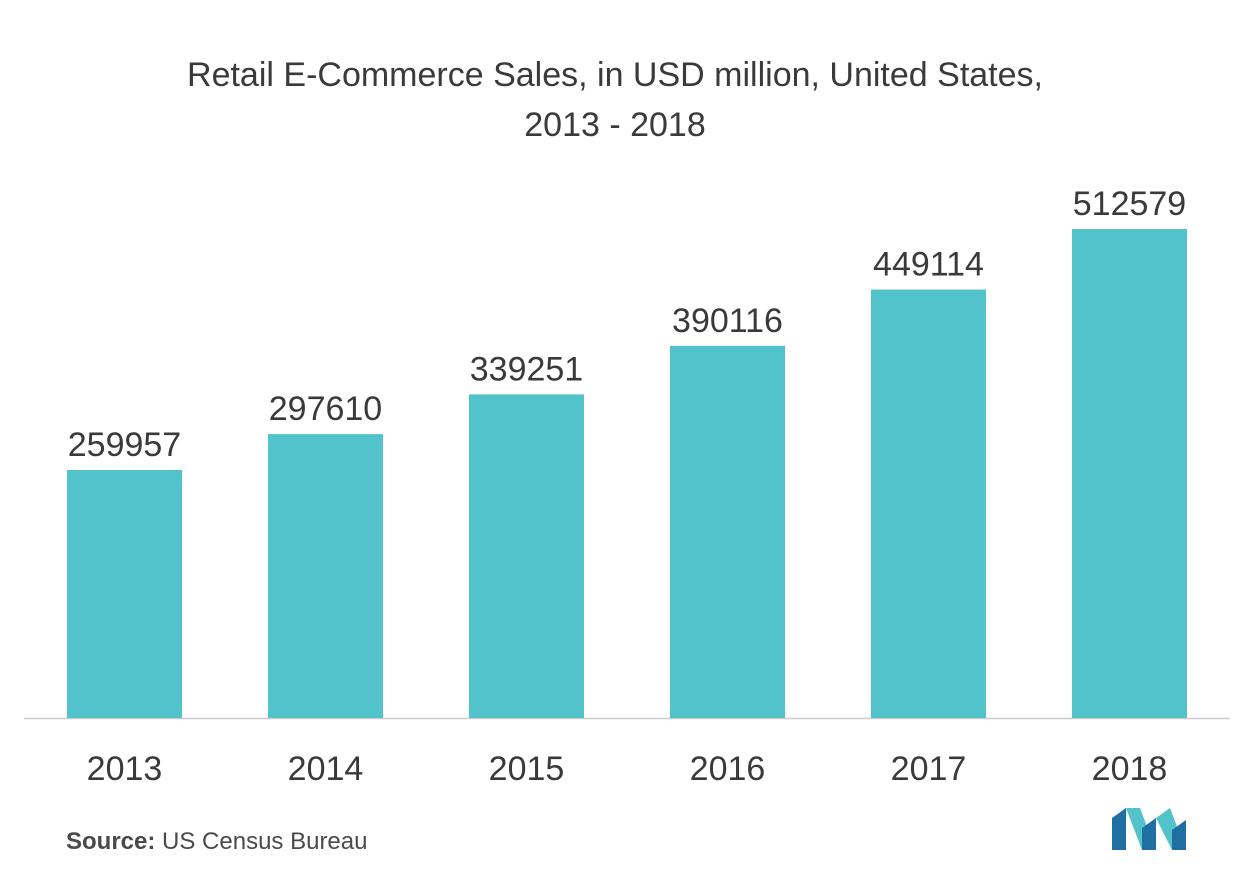 The height and width of the screenshot is (880, 1253). I want to click on data-label-2013: 259957, so click(124, 445).